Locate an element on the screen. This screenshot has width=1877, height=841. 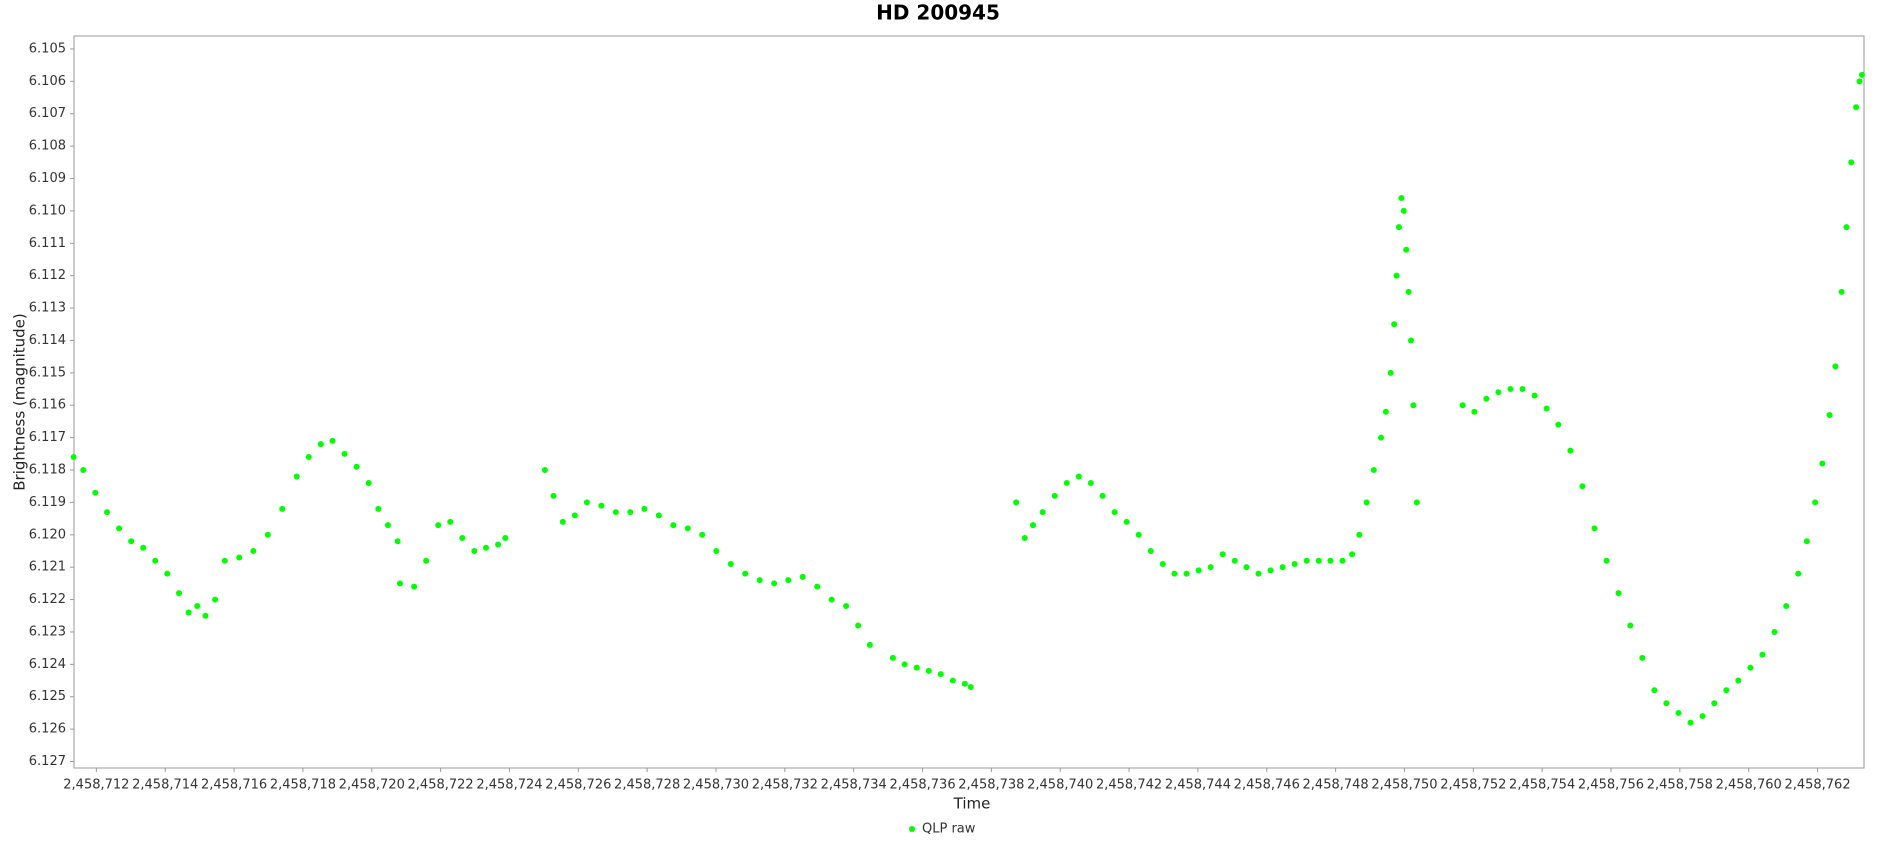
x-tick-label: 2,458,714 is located at coordinates (165, 785).